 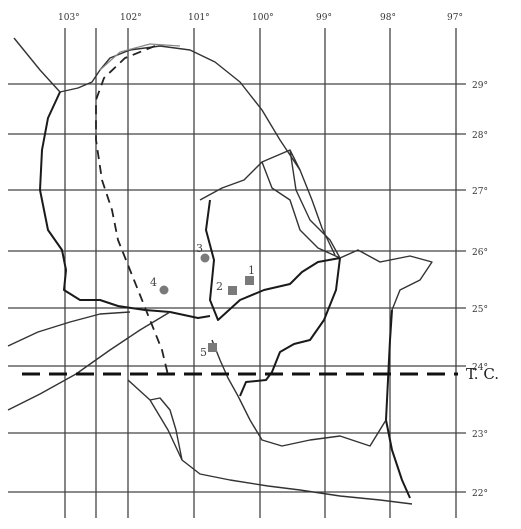 I want to click on site-1-marker, so click(x=249, y=280).